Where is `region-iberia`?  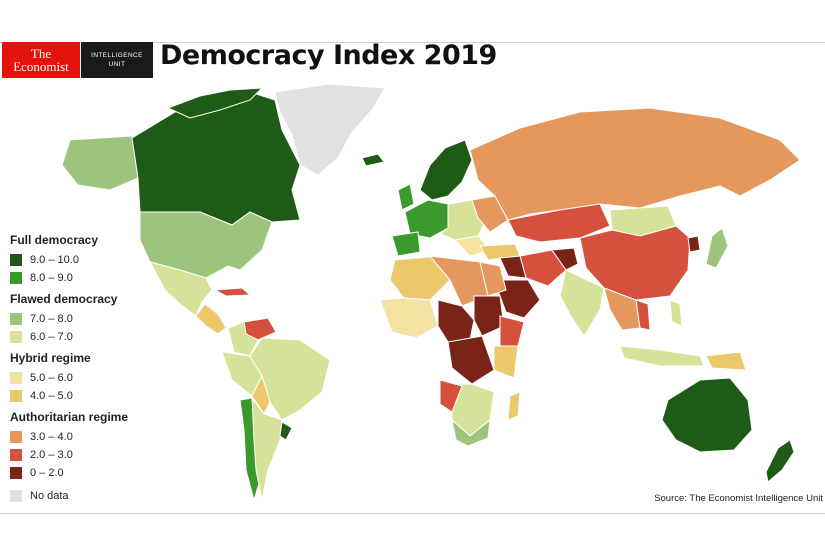 region-iberia is located at coordinates (406, 244).